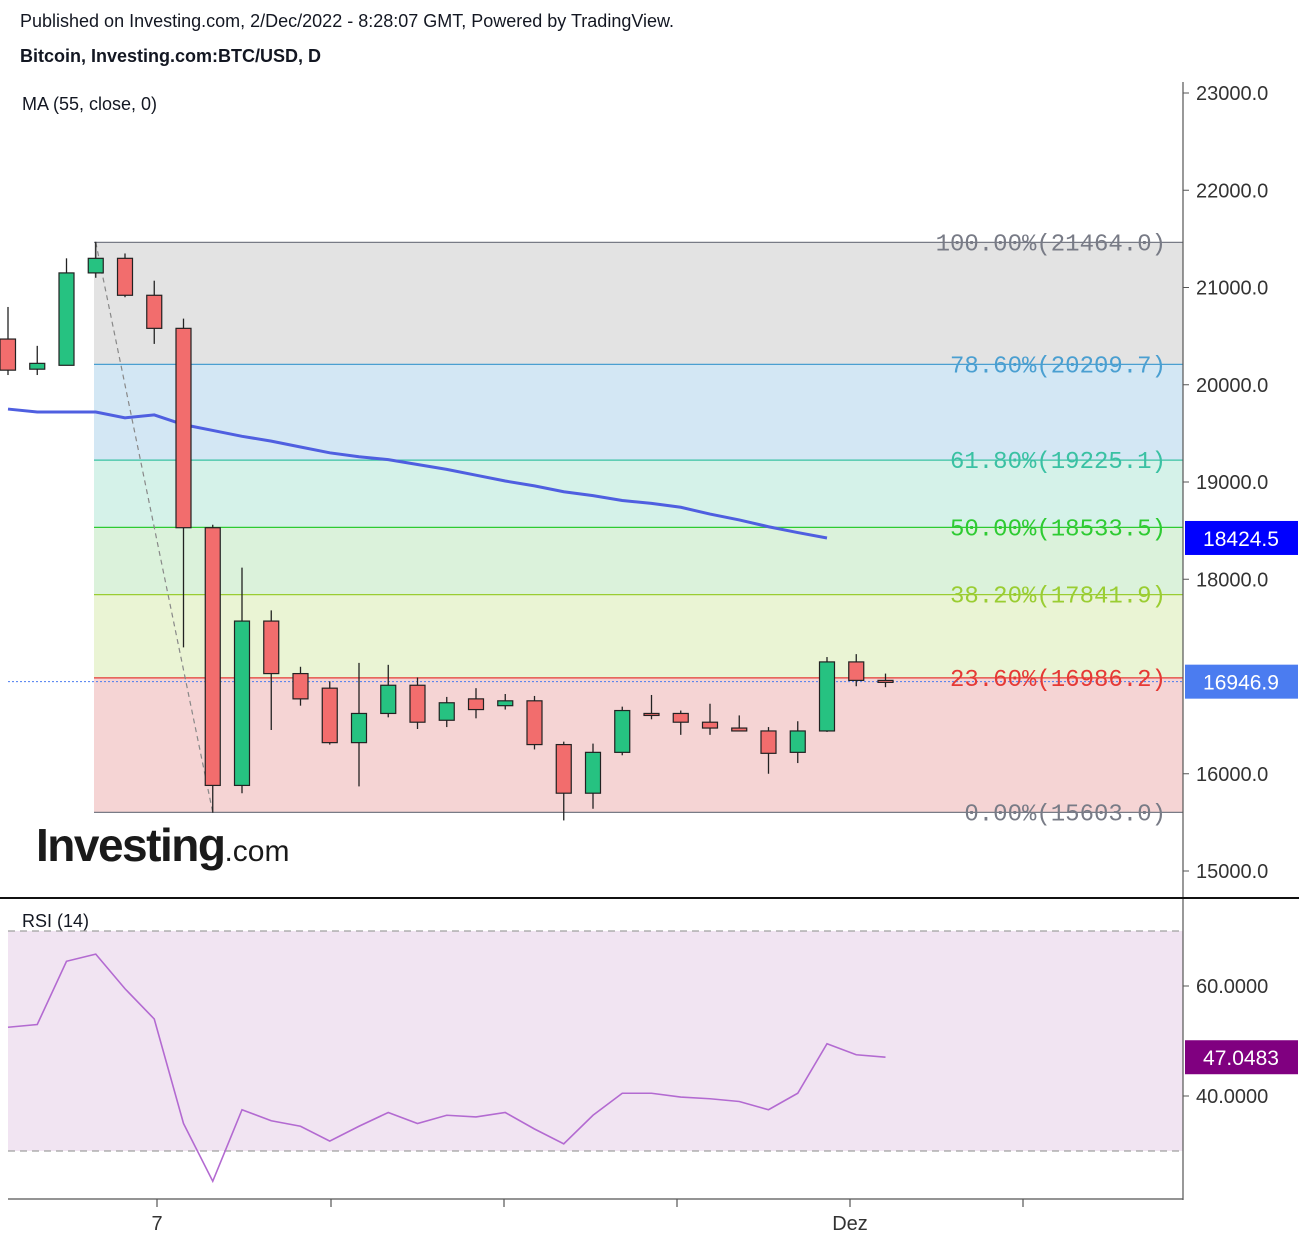 The width and height of the screenshot is (1299, 1234). Describe the element at coordinates (171, 56) in the screenshot. I see `symbol-title: Bitcoin, Investing.com:BTC/USD, D` at that location.